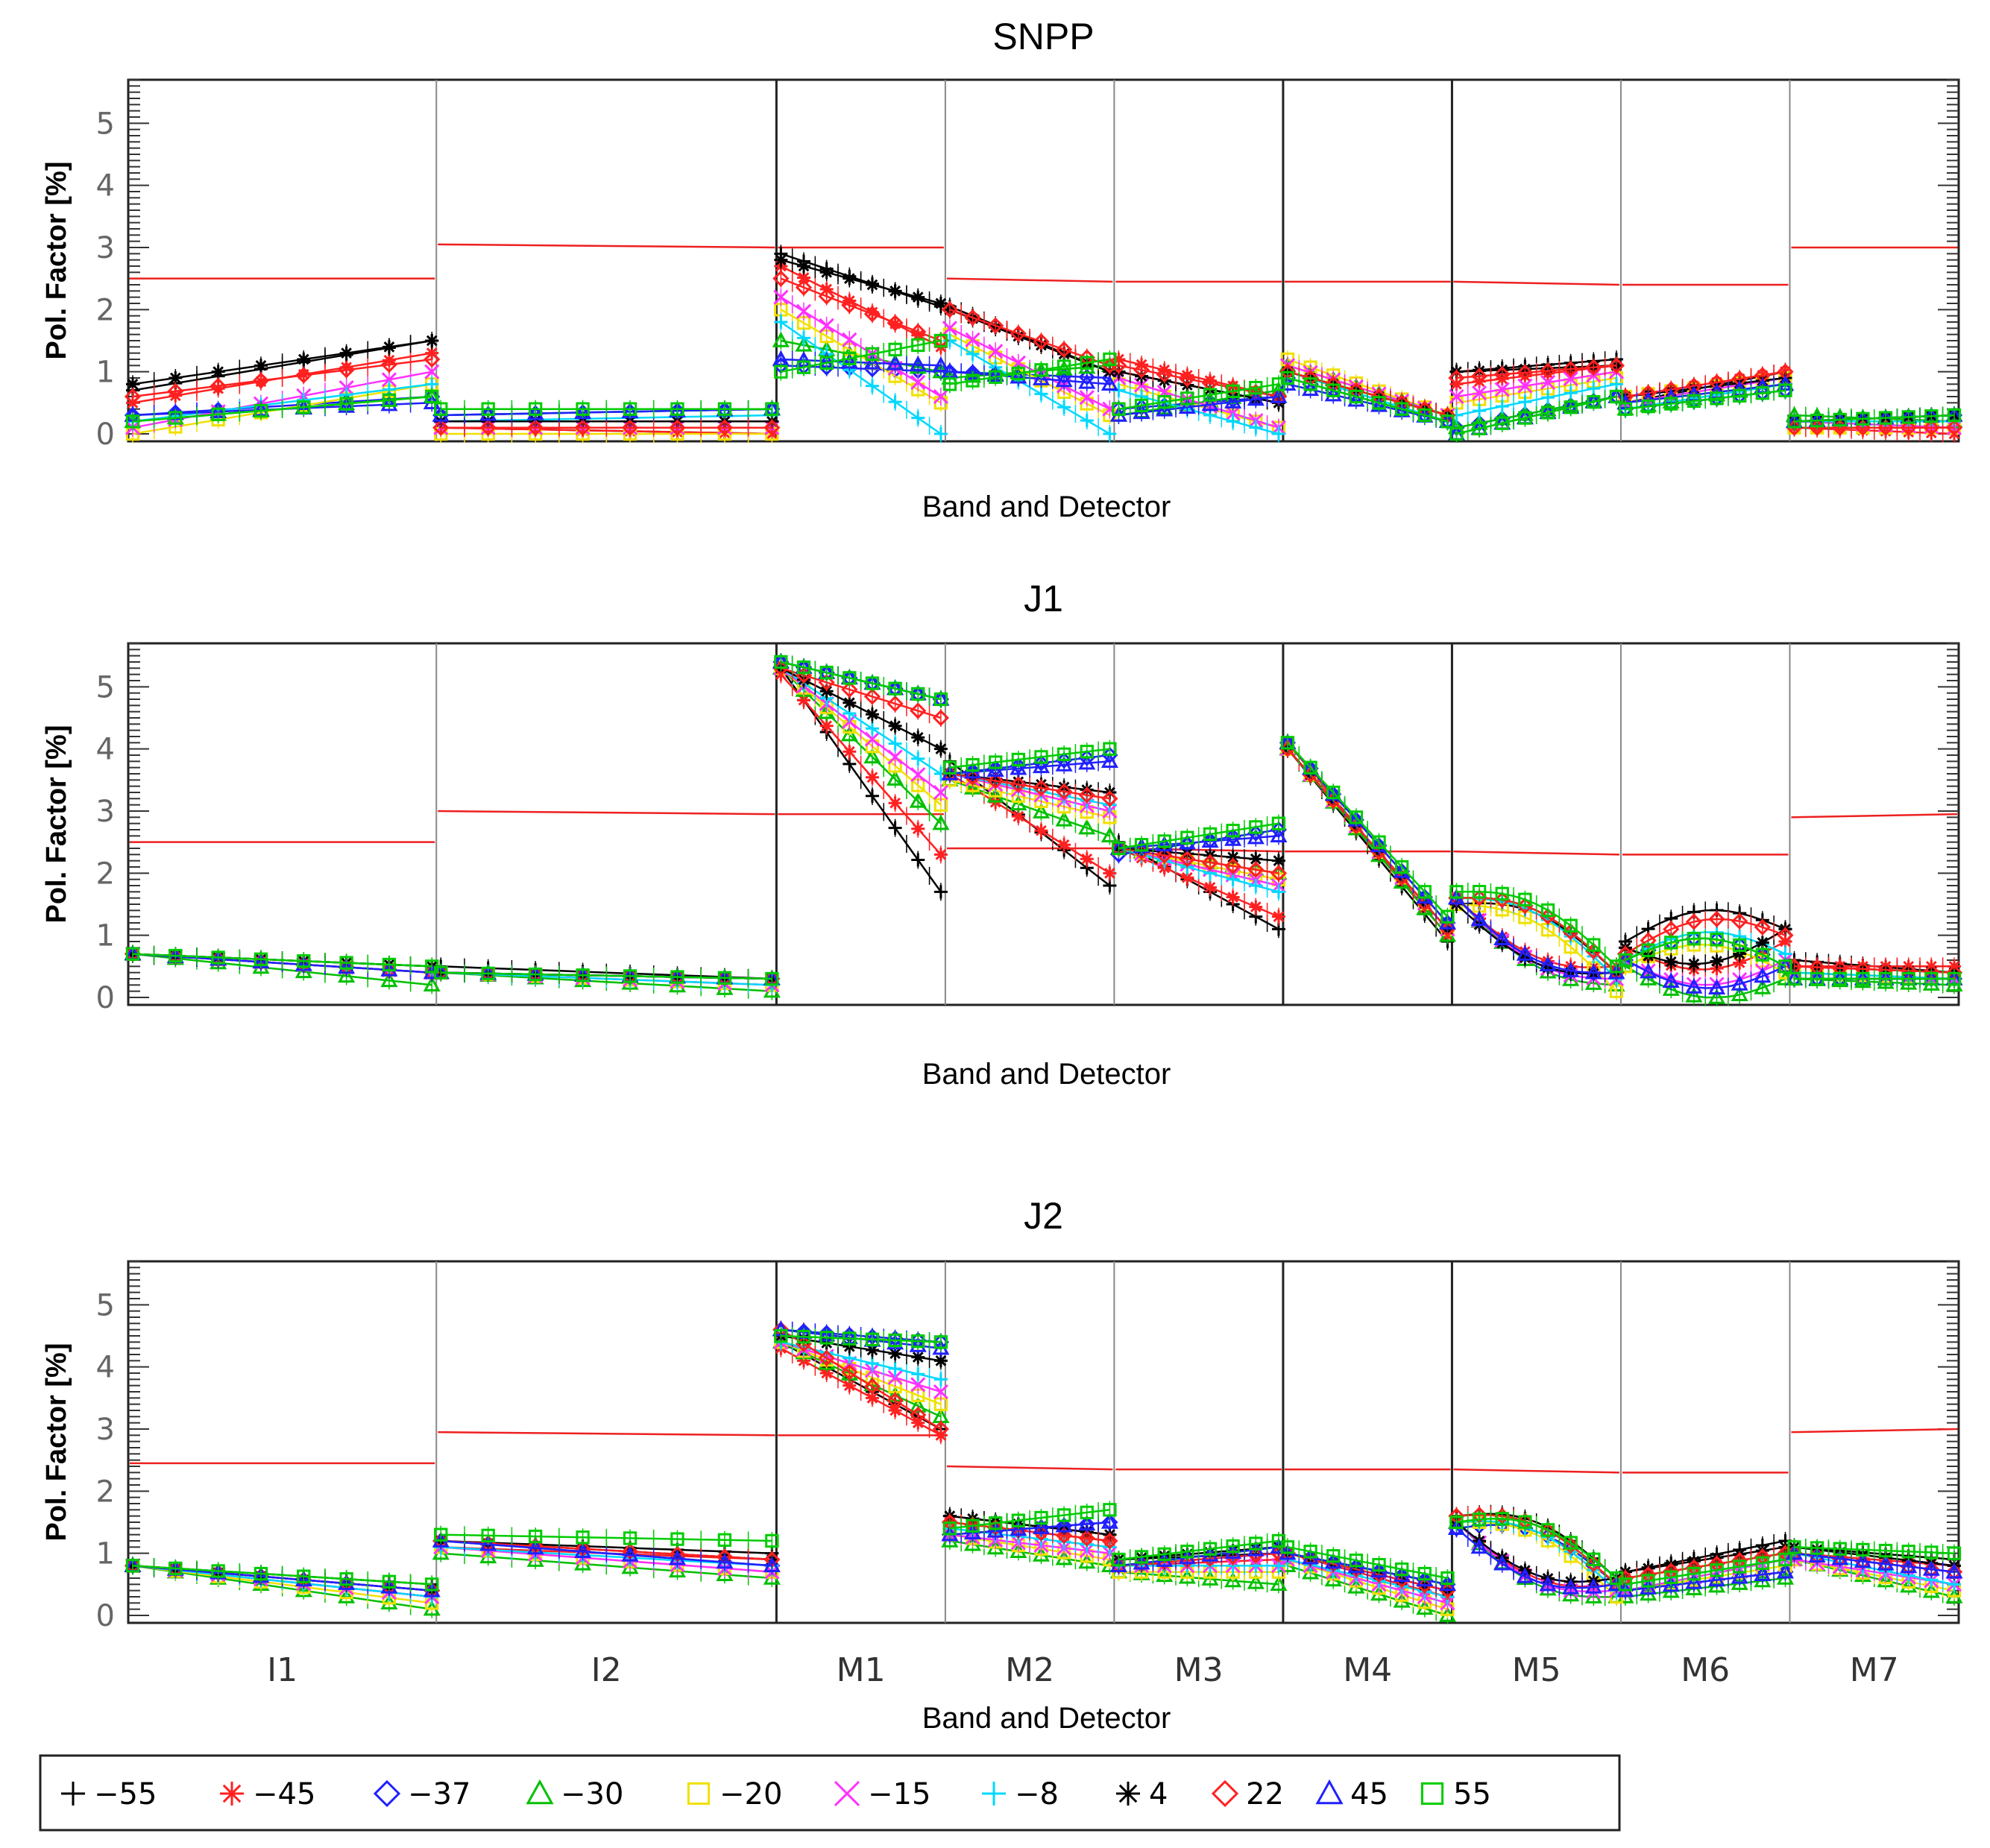  I want to click on y-tick-label: 3, so click(105, 812).